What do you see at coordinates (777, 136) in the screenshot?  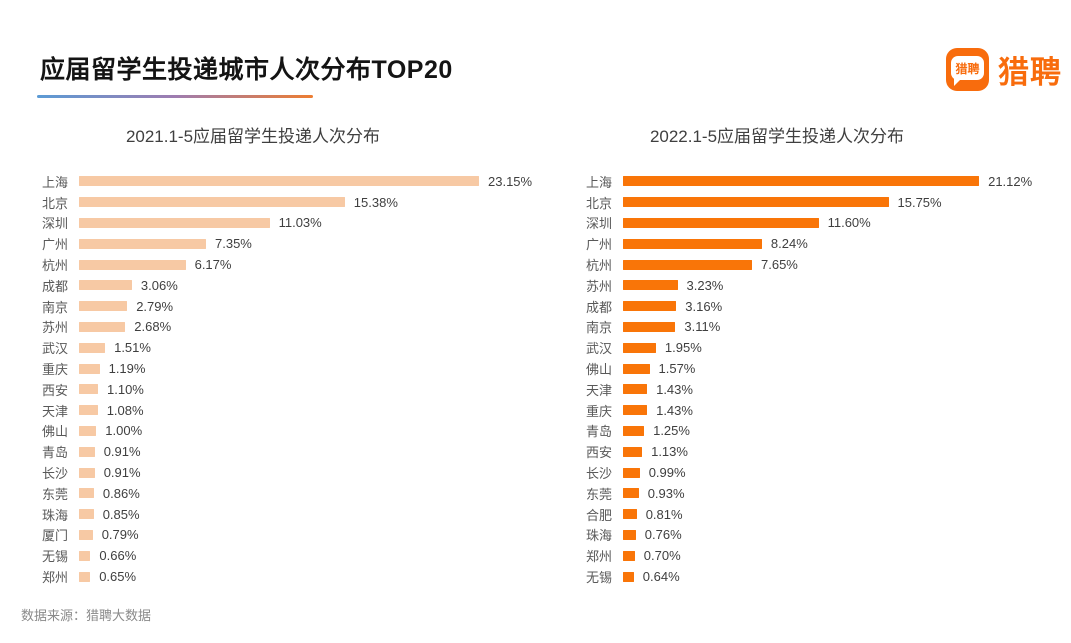 I see `chart-title-2022: 2022.1-5应届留学生投递人次分布` at bounding box center [777, 136].